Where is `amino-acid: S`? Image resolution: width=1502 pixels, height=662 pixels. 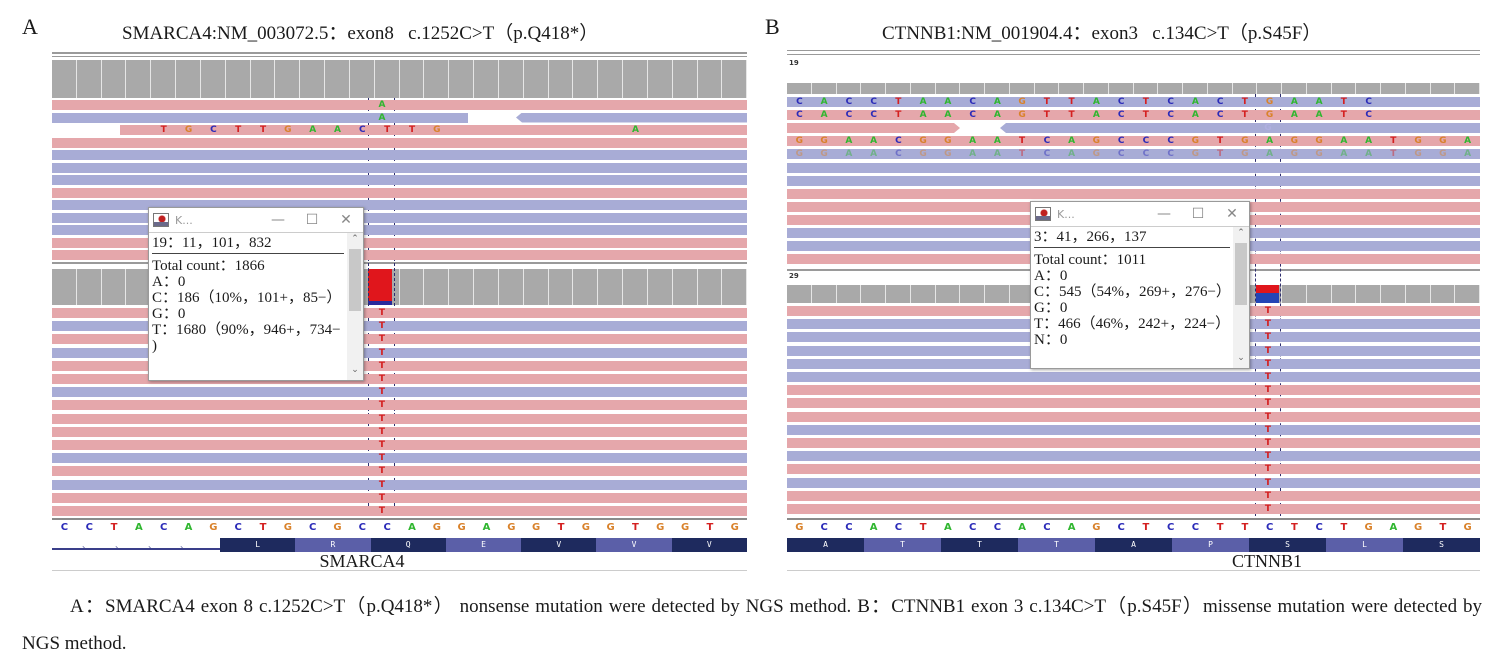 amino-acid: S is located at coordinates (1441, 545).